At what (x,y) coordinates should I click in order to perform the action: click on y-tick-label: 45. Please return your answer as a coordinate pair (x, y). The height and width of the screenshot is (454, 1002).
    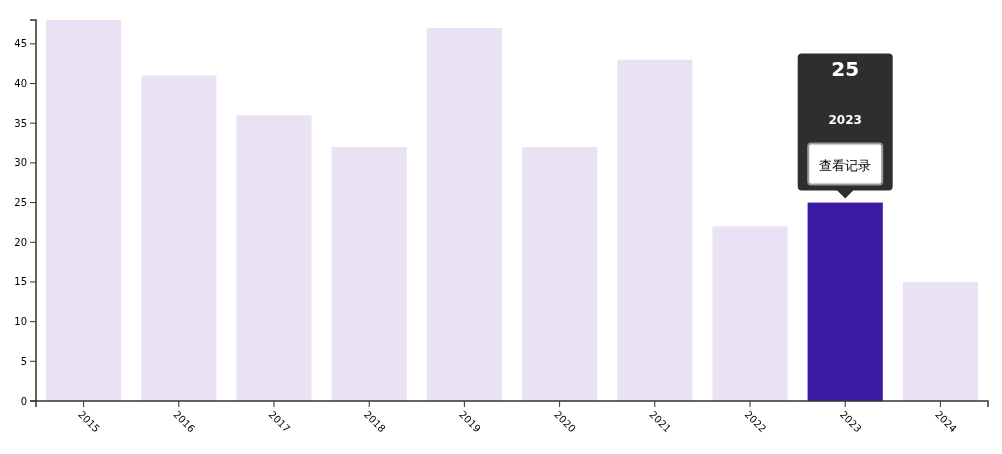
    Looking at the image, I should click on (20, 44).